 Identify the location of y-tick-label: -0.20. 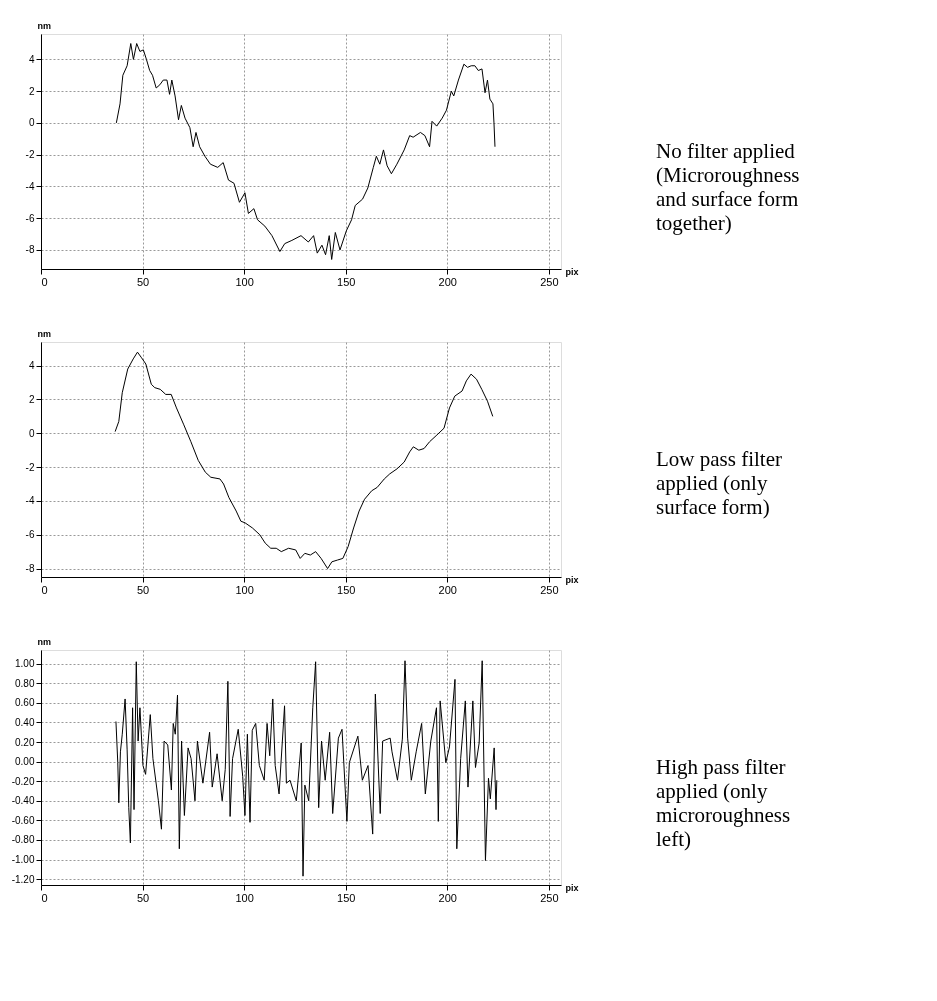
(23, 781).